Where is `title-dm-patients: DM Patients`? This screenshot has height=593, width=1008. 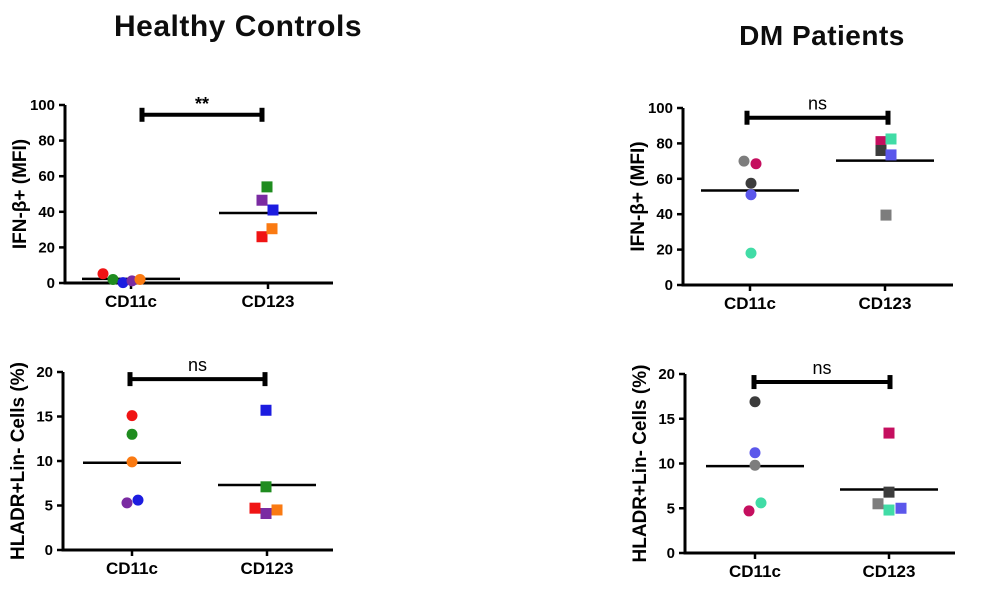 title-dm-patients: DM Patients is located at coordinates (822, 35).